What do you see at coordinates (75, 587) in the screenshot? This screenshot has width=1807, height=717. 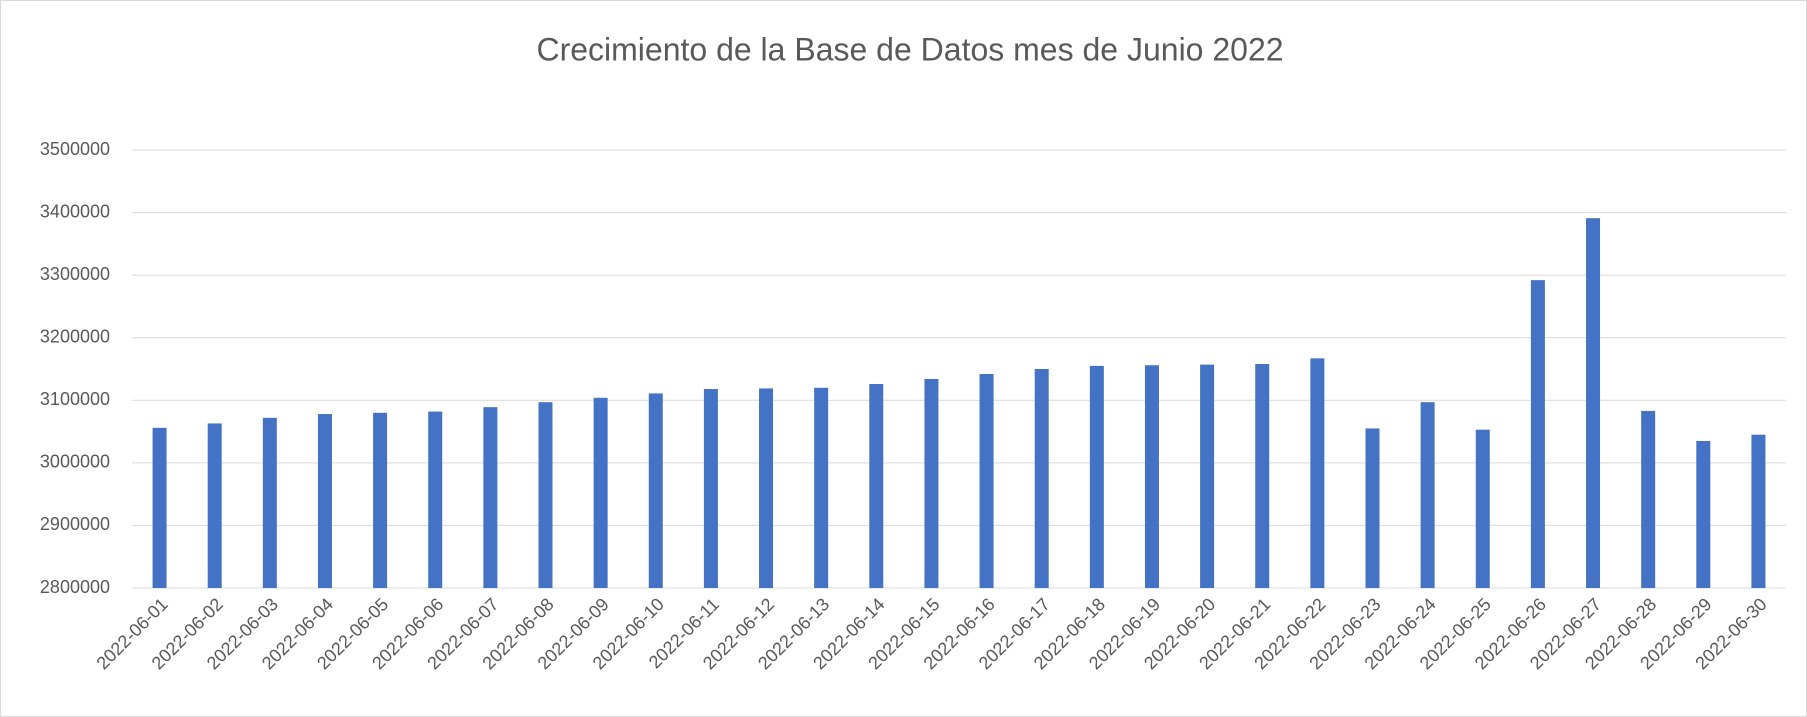 I see `y-tick-label: 2800000` at bounding box center [75, 587].